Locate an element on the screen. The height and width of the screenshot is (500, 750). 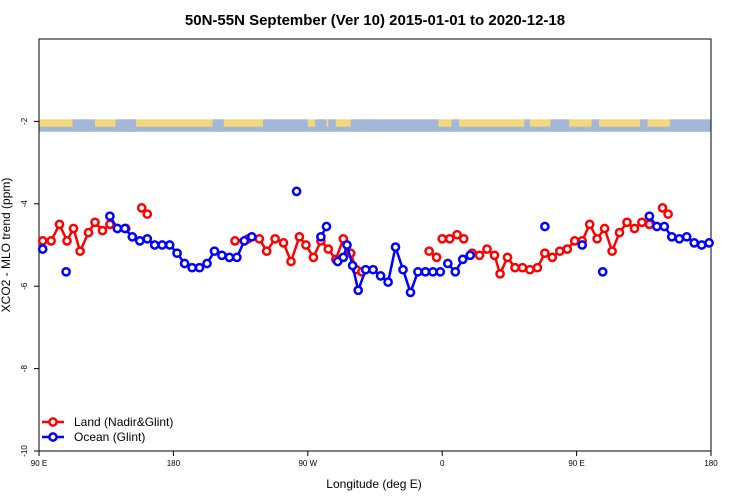
y-axis-label: XCO2 - MLO trend (ppm) is located at coordinates (6, 245).